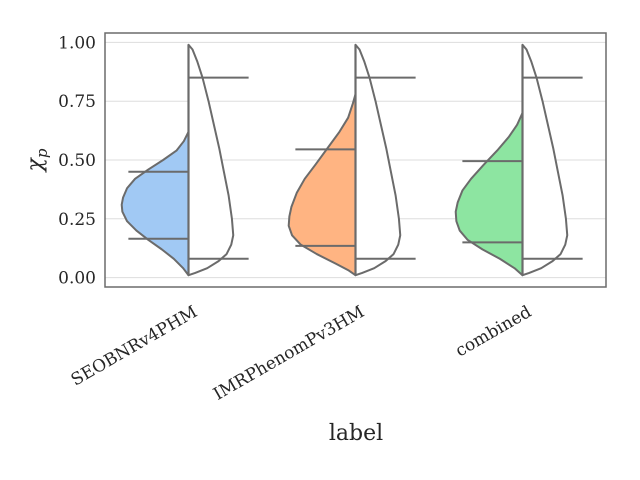  I want to click on y-tick-label: 0.75, so click(77, 102).